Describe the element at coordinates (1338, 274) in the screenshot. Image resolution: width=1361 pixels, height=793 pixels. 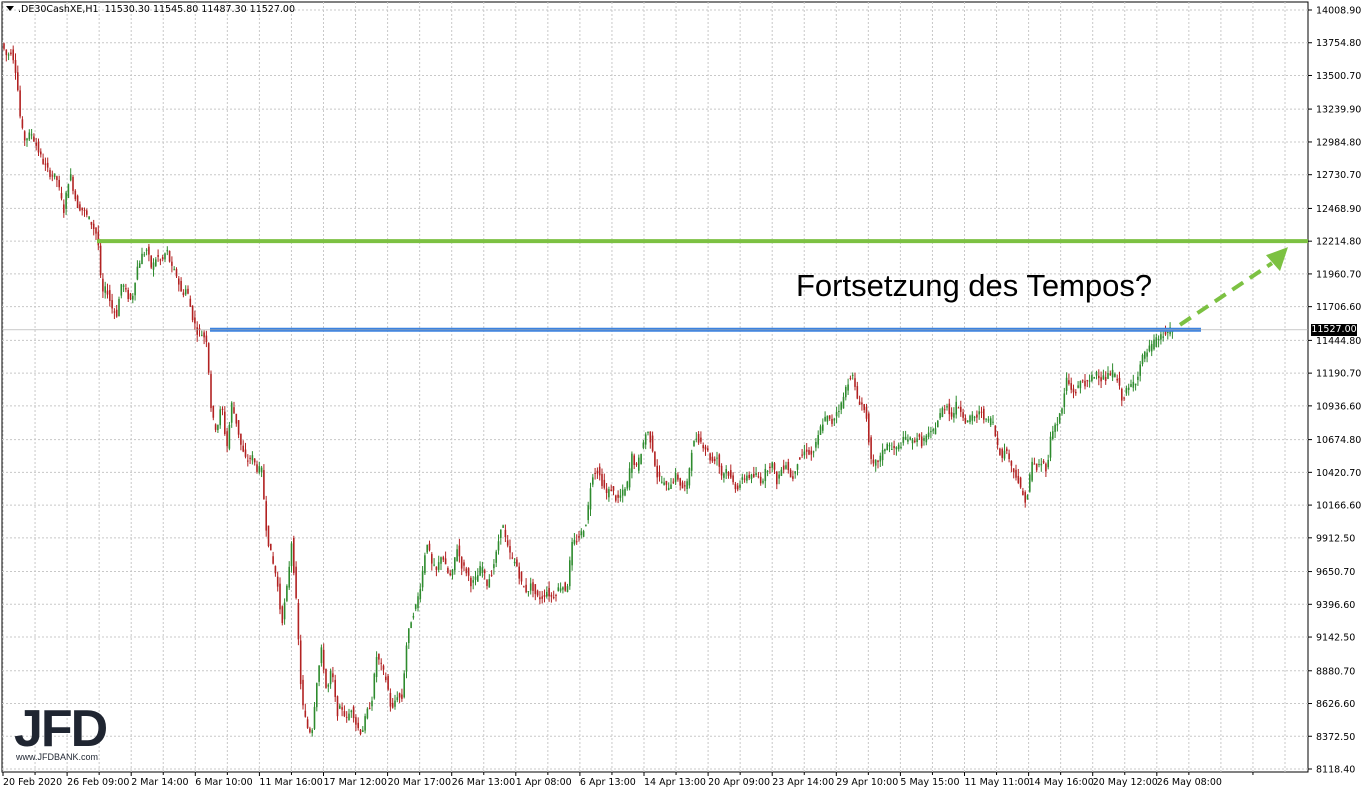
I see `y-tick-label: 11960.70` at that location.